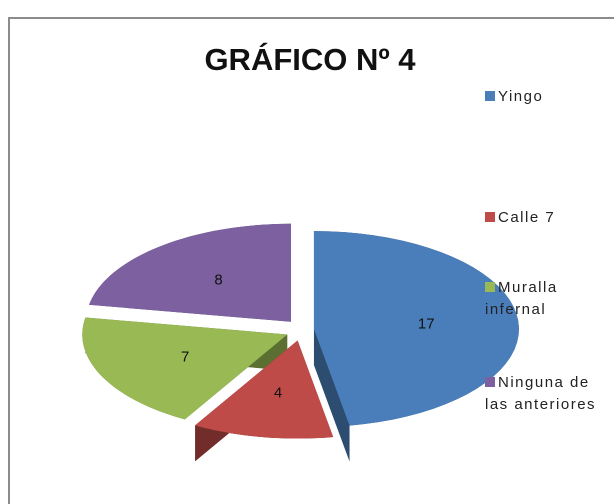  What do you see at coordinates (426, 323) in the screenshot?
I see `data-label: 17` at bounding box center [426, 323].